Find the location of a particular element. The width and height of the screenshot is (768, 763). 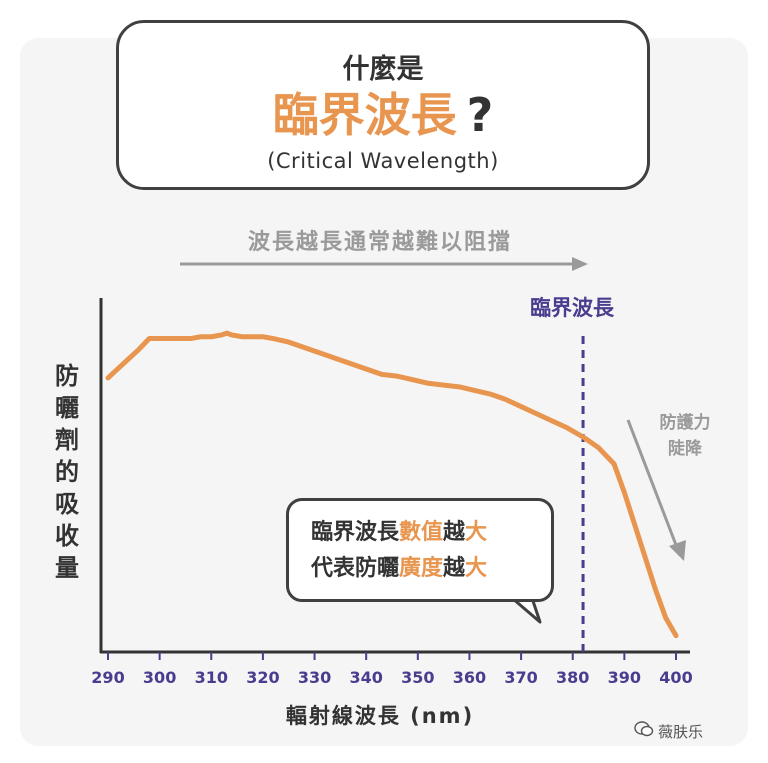

wavelength-arrow-label: 波長越長通常越難以阻擋 is located at coordinates (379, 242).